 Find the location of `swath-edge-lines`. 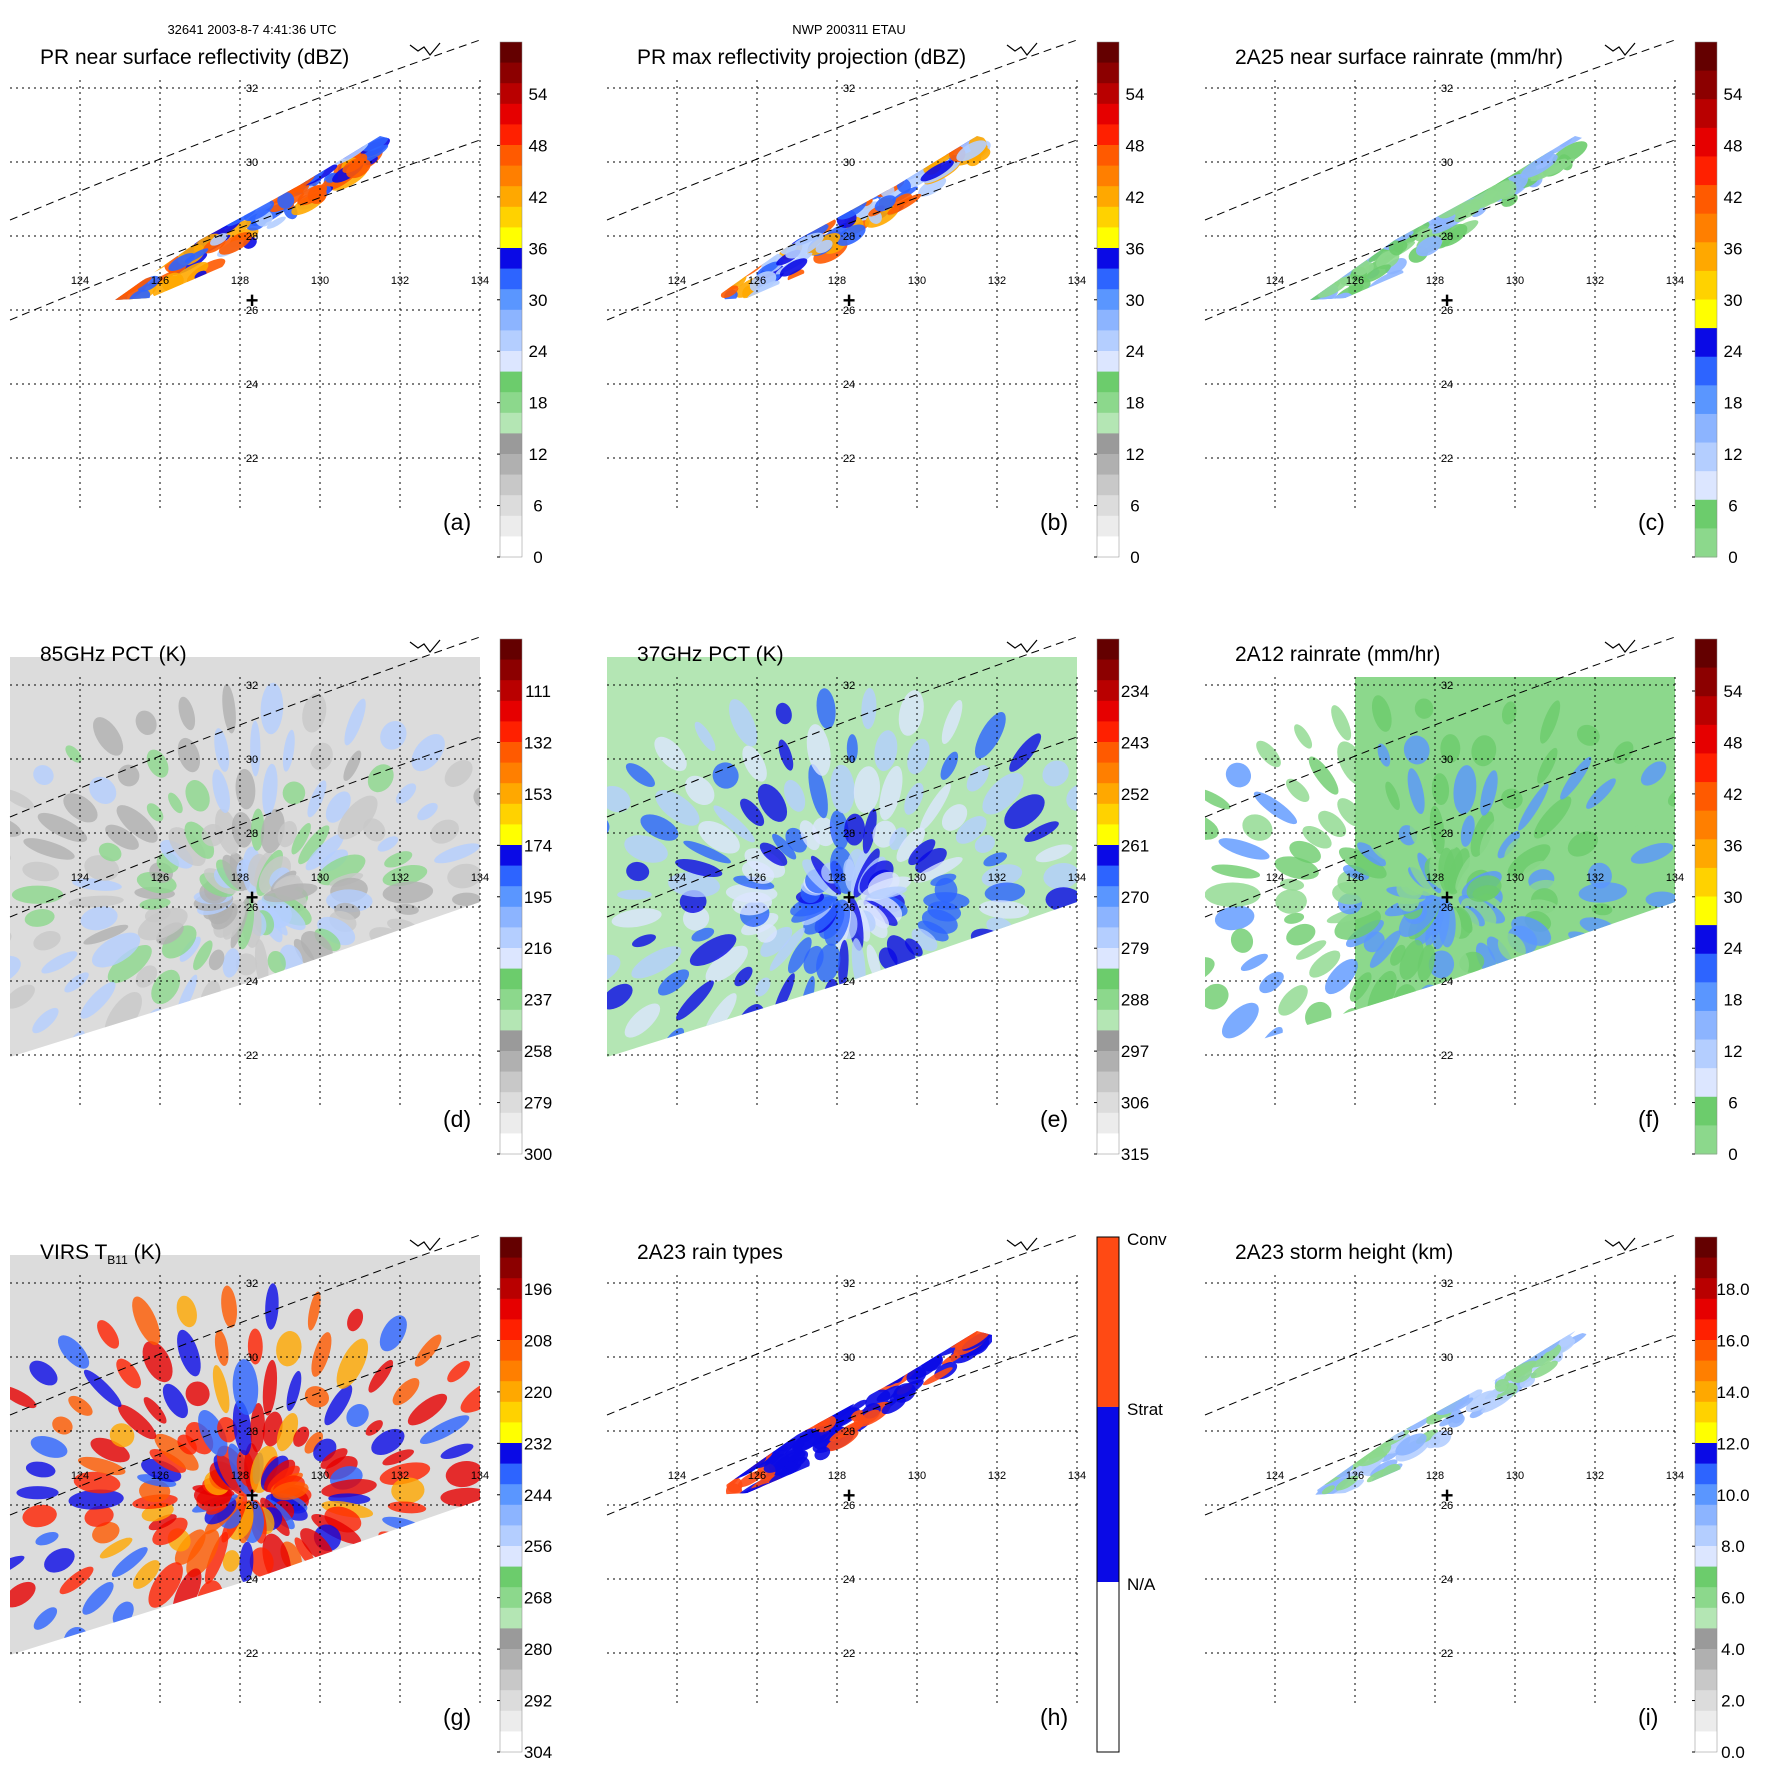

swath-edge-lines is located at coordinates (842, 777).